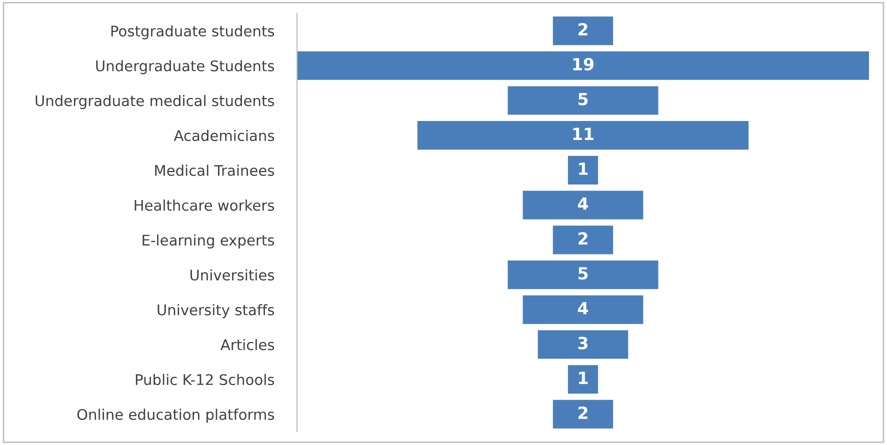  I want to click on category-label: Postgraduate students, so click(192, 32).